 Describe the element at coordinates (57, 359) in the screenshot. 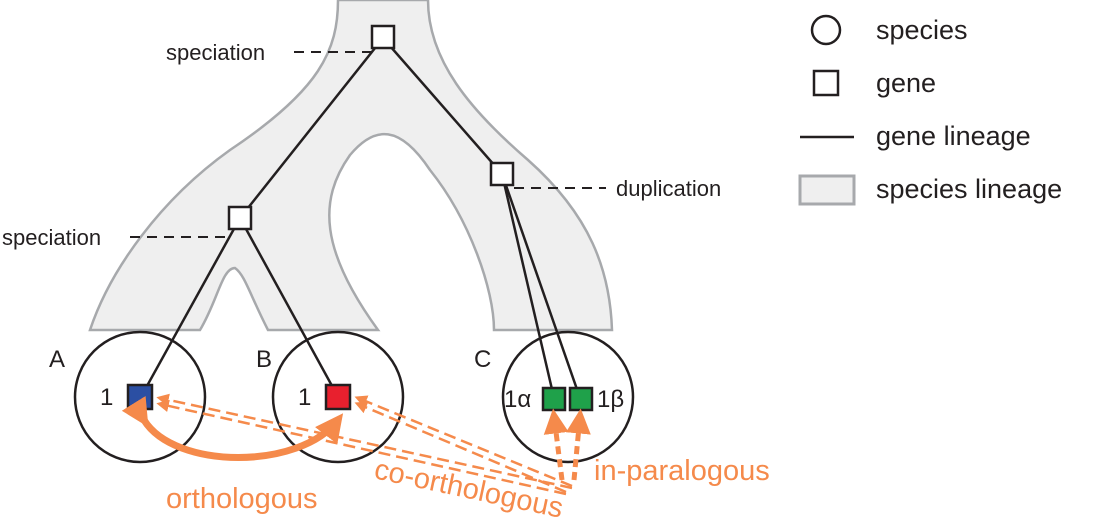

I see `species-a-label: A` at that location.